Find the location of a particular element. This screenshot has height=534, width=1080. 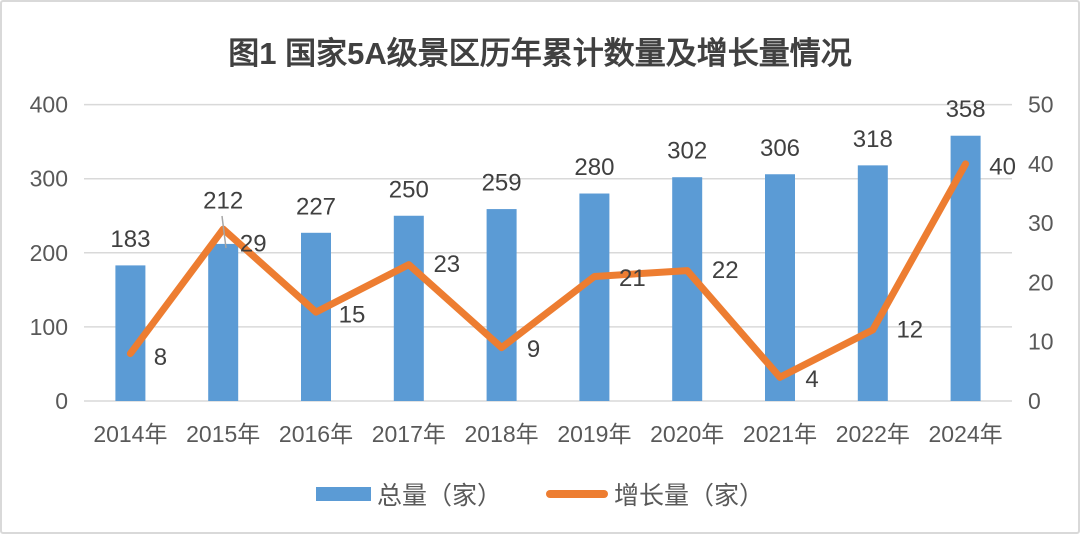

right-axis-tick: 50 is located at coordinates (1041, 105).